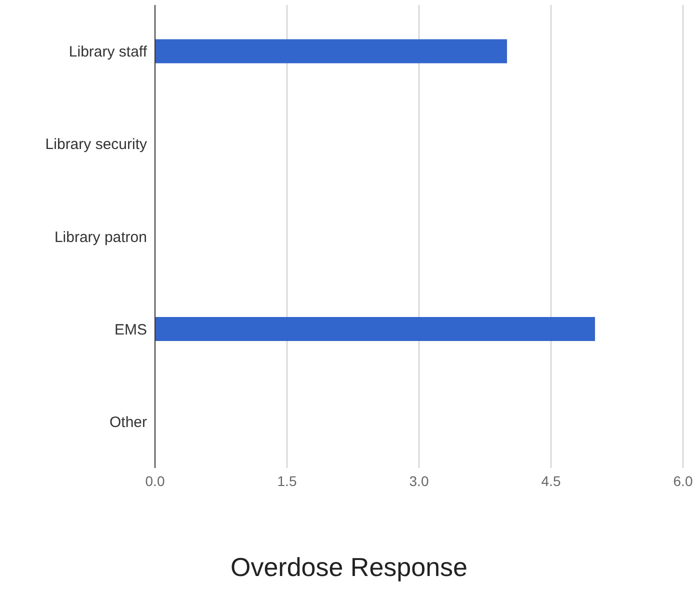  What do you see at coordinates (128, 423) in the screenshot?
I see `y-tick-label: Other` at bounding box center [128, 423].